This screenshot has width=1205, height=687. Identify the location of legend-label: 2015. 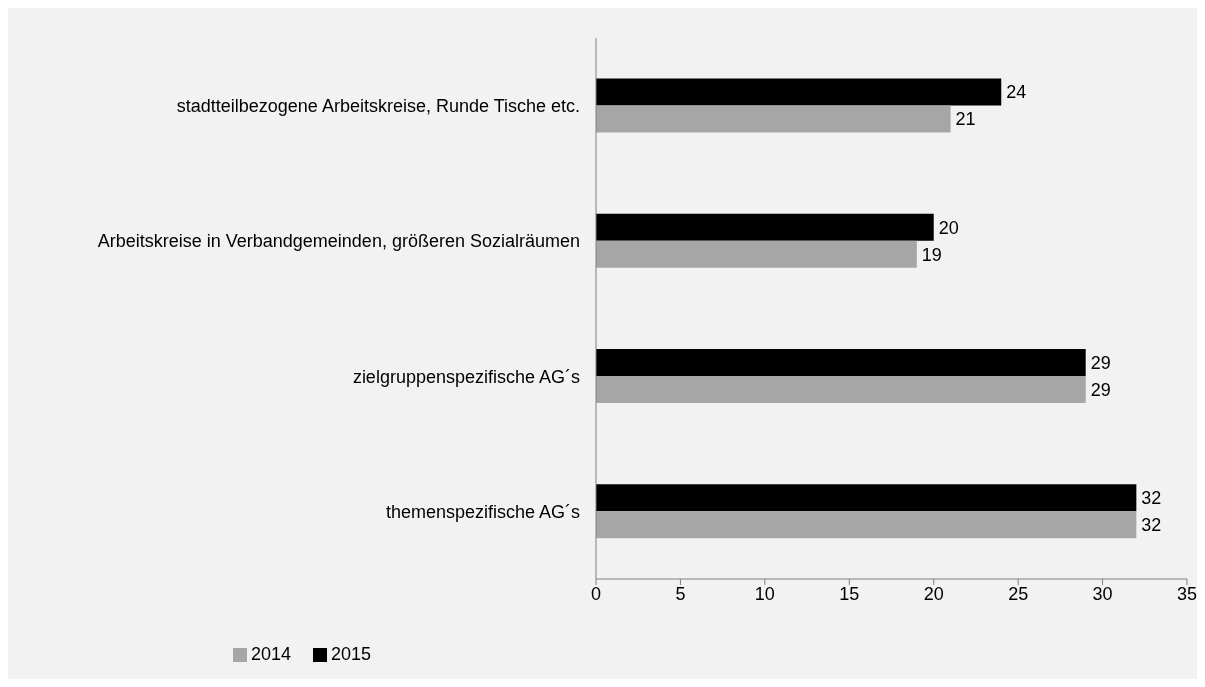
(351, 654).